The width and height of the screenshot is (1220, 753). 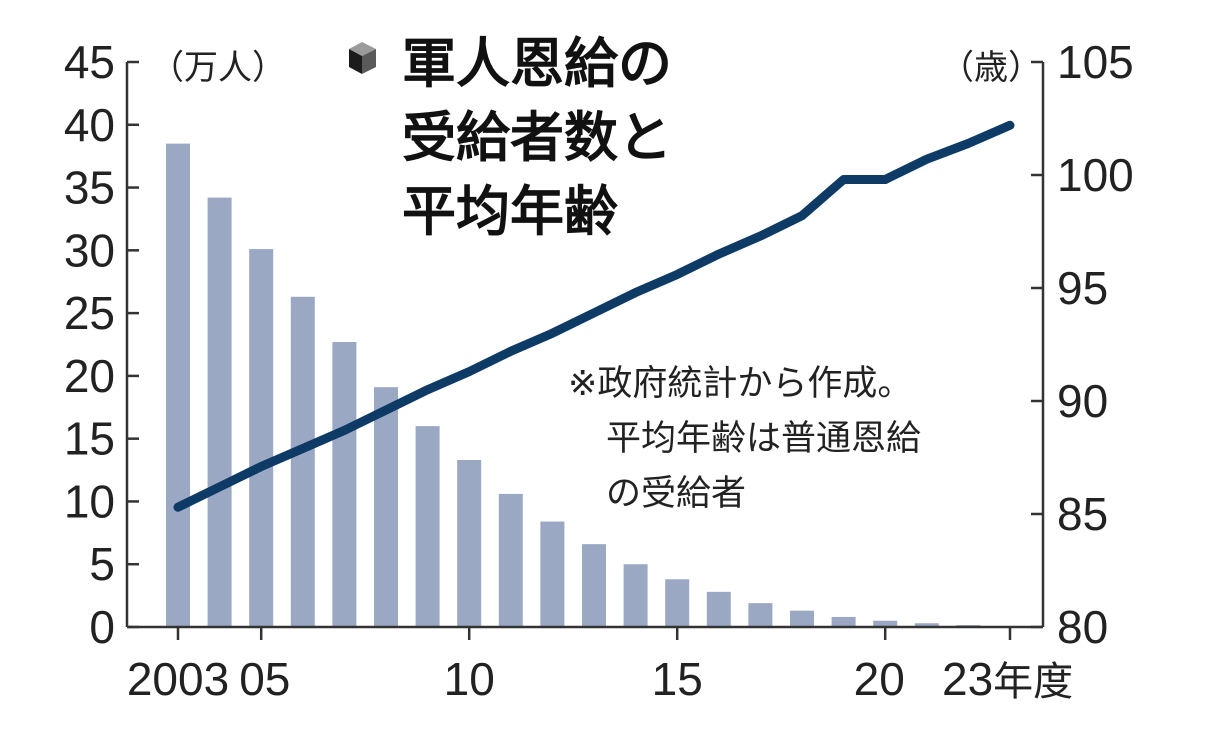 What do you see at coordinates (1095, 62) in the screenshot?
I see `right-tick-label: 105` at bounding box center [1095, 62].